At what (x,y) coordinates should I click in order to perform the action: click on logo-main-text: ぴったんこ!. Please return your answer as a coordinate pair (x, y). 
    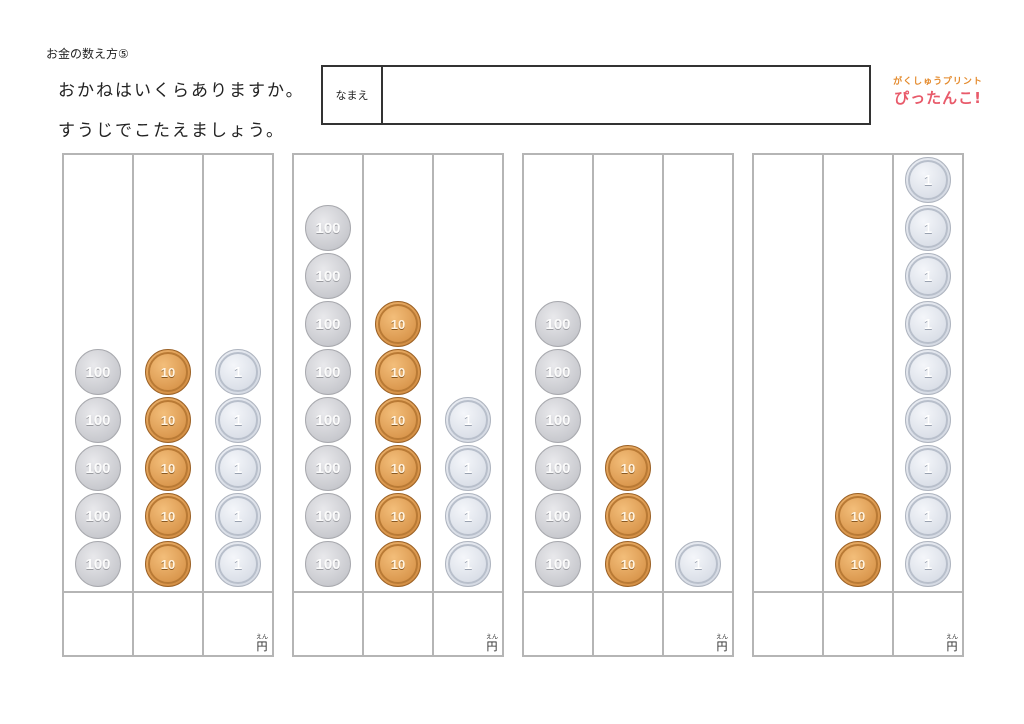
    Looking at the image, I should click on (938, 98).